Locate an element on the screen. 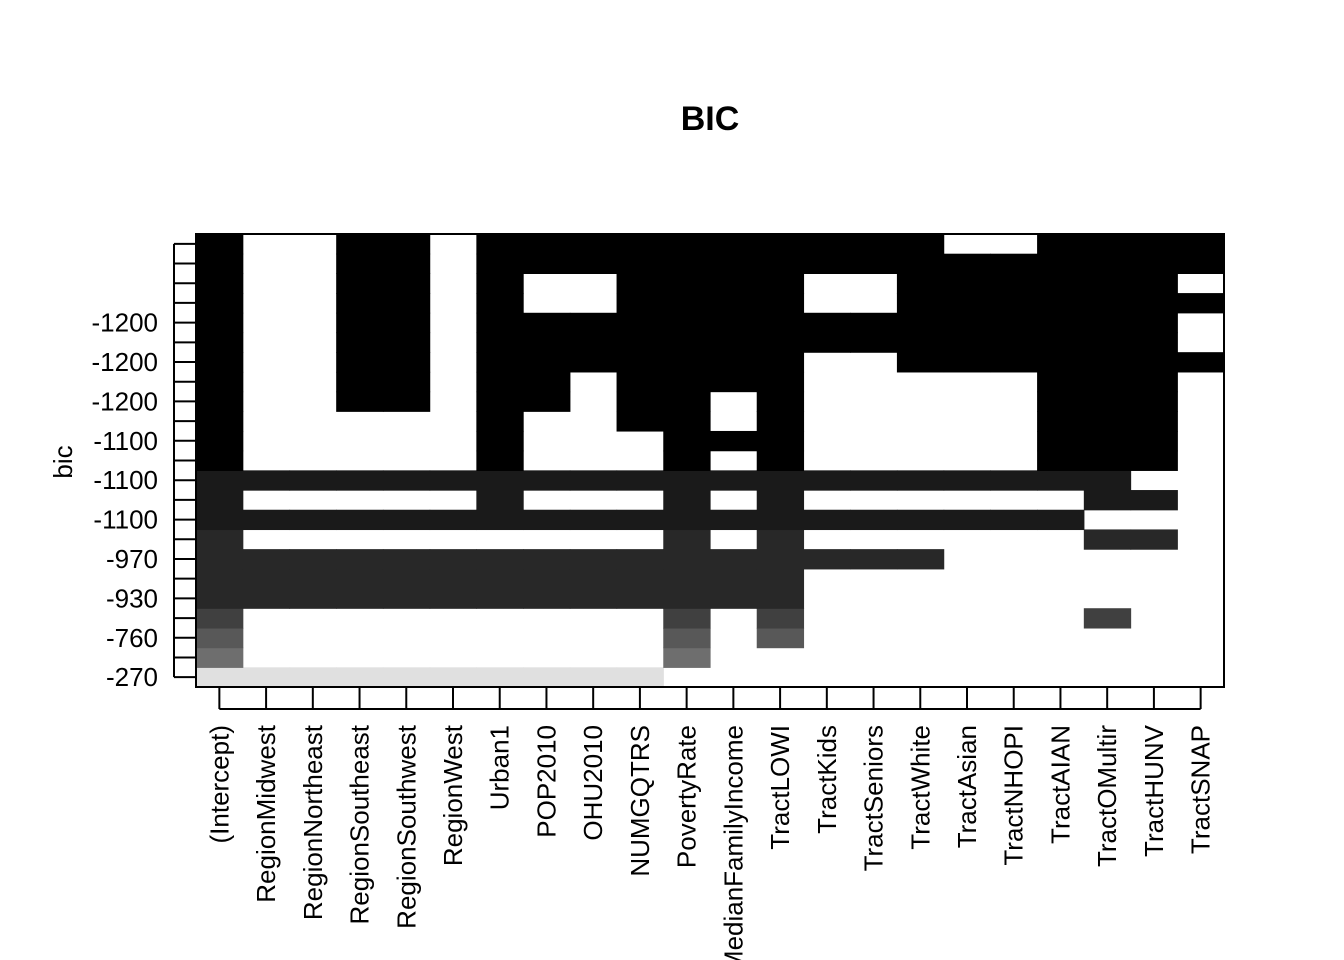 Image resolution: width=1344 pixels, height=960 pixels. x-tick-label: Urban1 is located at coordinates (500, 767).